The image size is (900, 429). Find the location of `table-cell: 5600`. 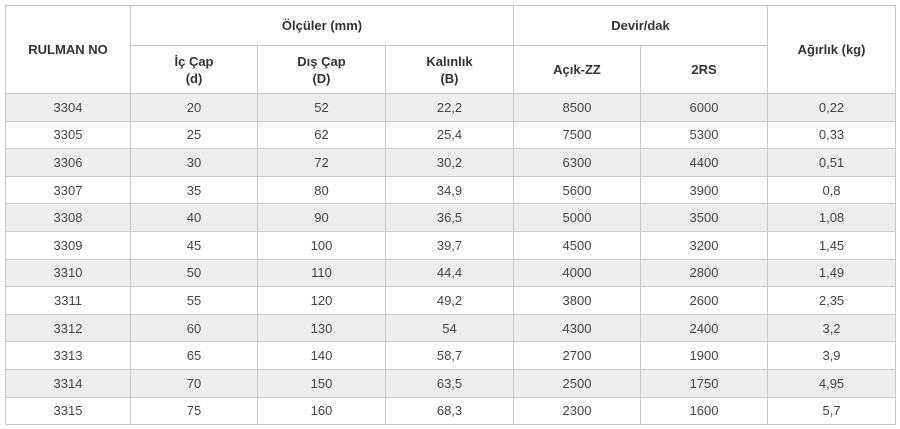

table-cell: 5600 is located at coordinates (577, 190).